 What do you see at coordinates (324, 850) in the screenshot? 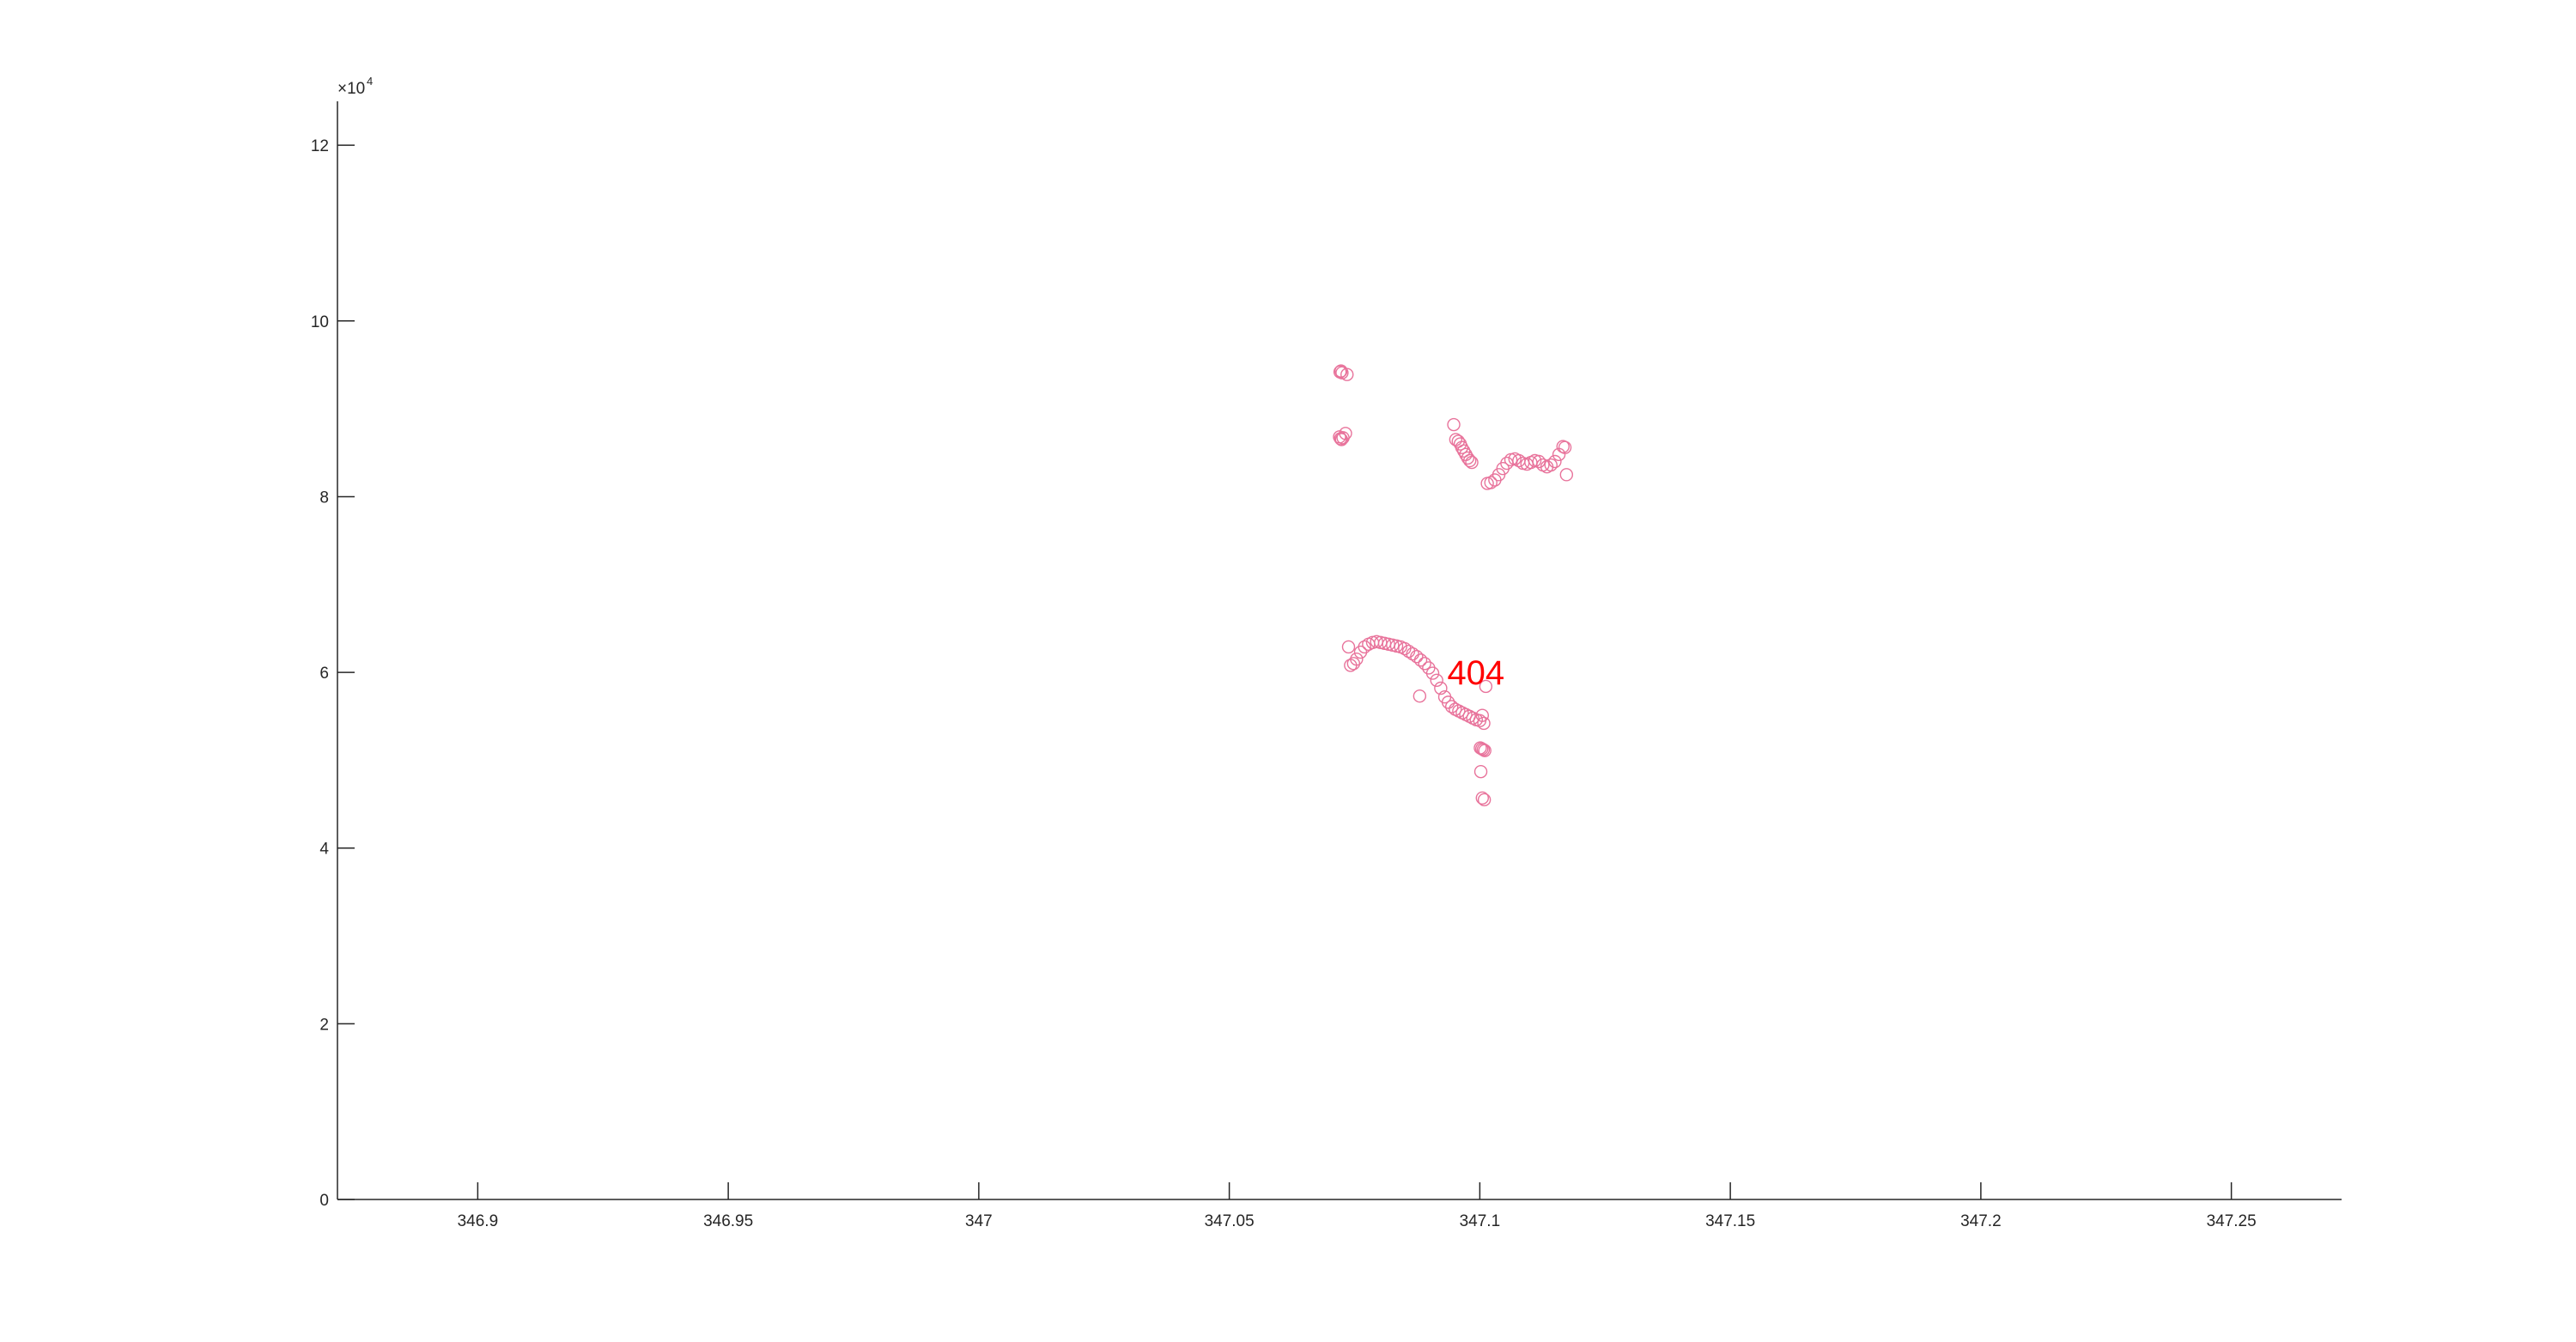
I see `y-tick-label: 4` at bounding box center [324, 850].